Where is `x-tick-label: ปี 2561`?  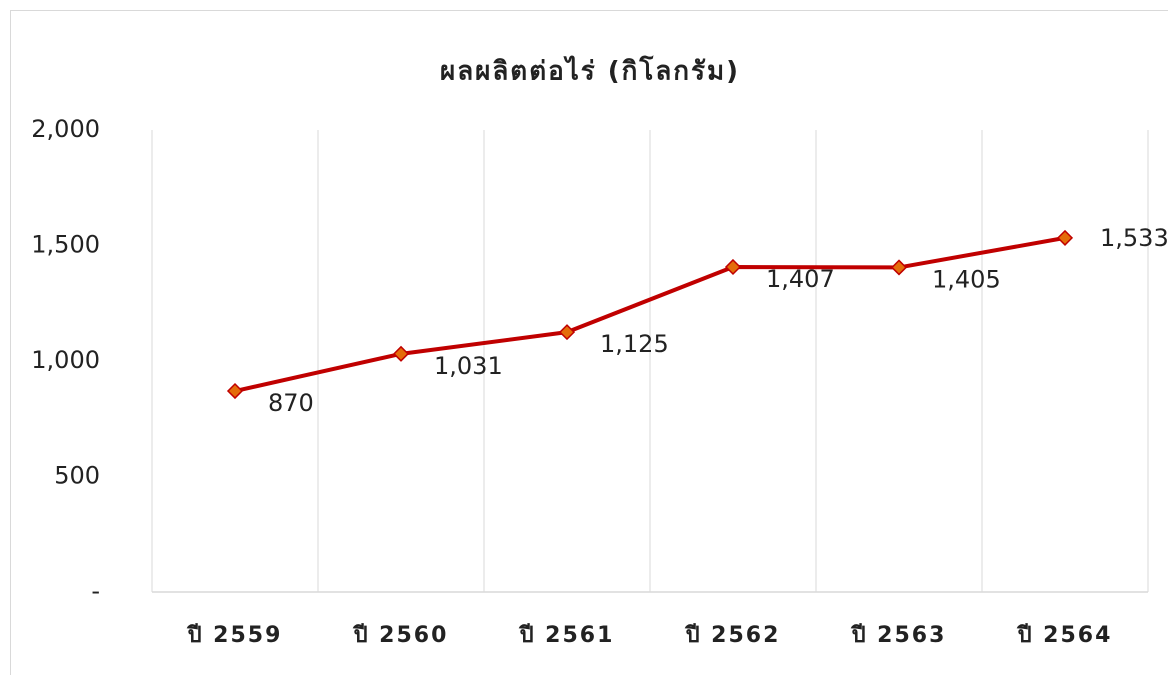 x-tick-label: ปี 2561 is located at coordinates (566, 635).